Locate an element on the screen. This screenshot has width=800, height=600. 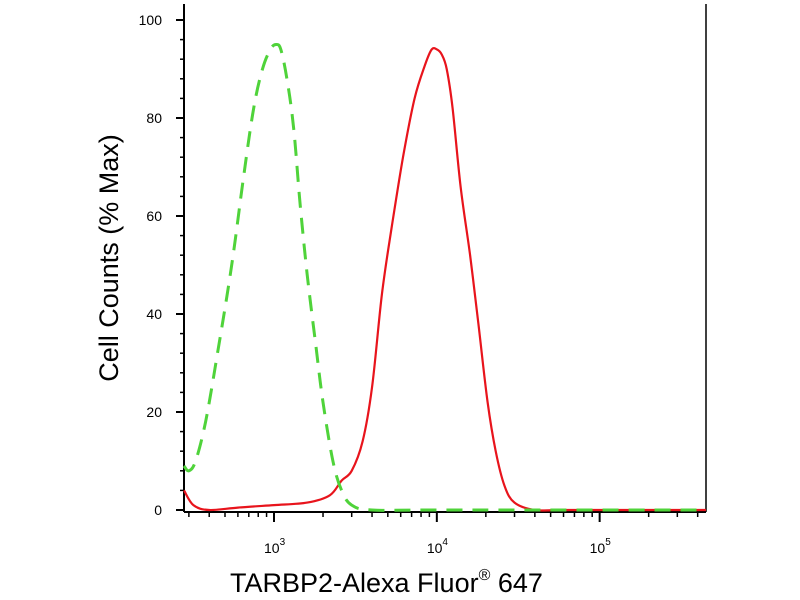
x-axis-title-main: TARBP2-Alexa Fluor is located at coordinates (354, 583).